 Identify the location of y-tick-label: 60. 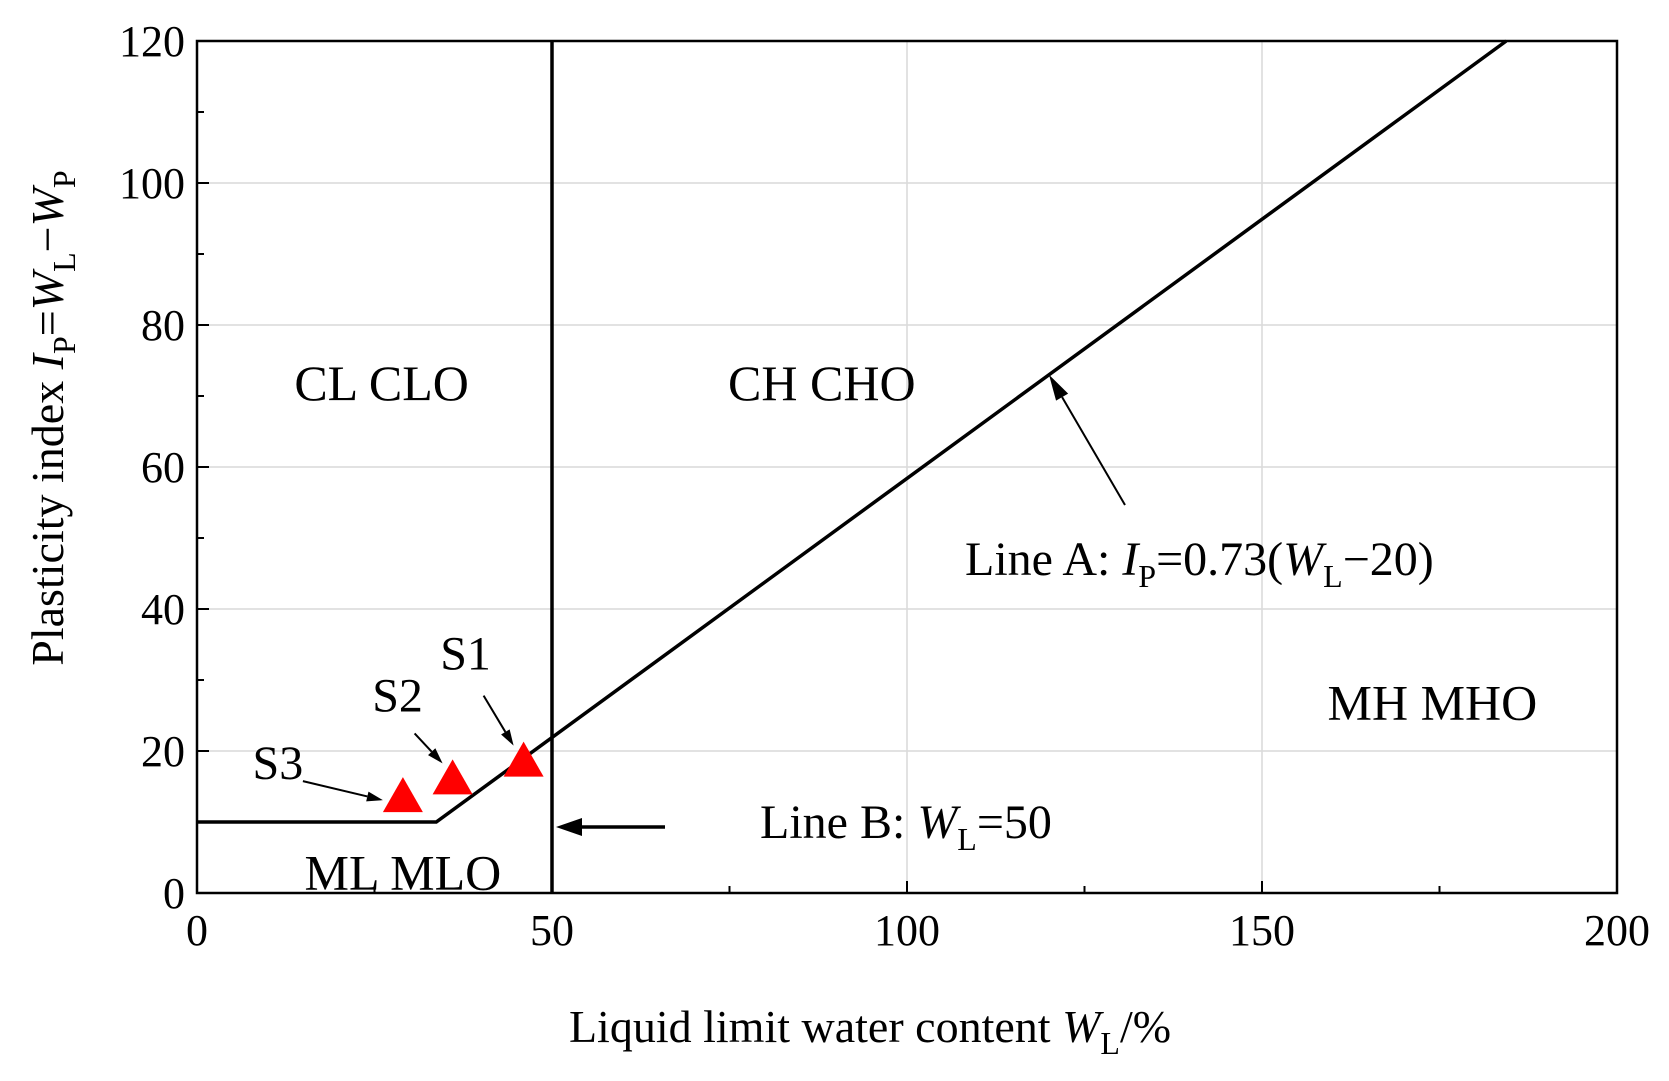
(163, 467).